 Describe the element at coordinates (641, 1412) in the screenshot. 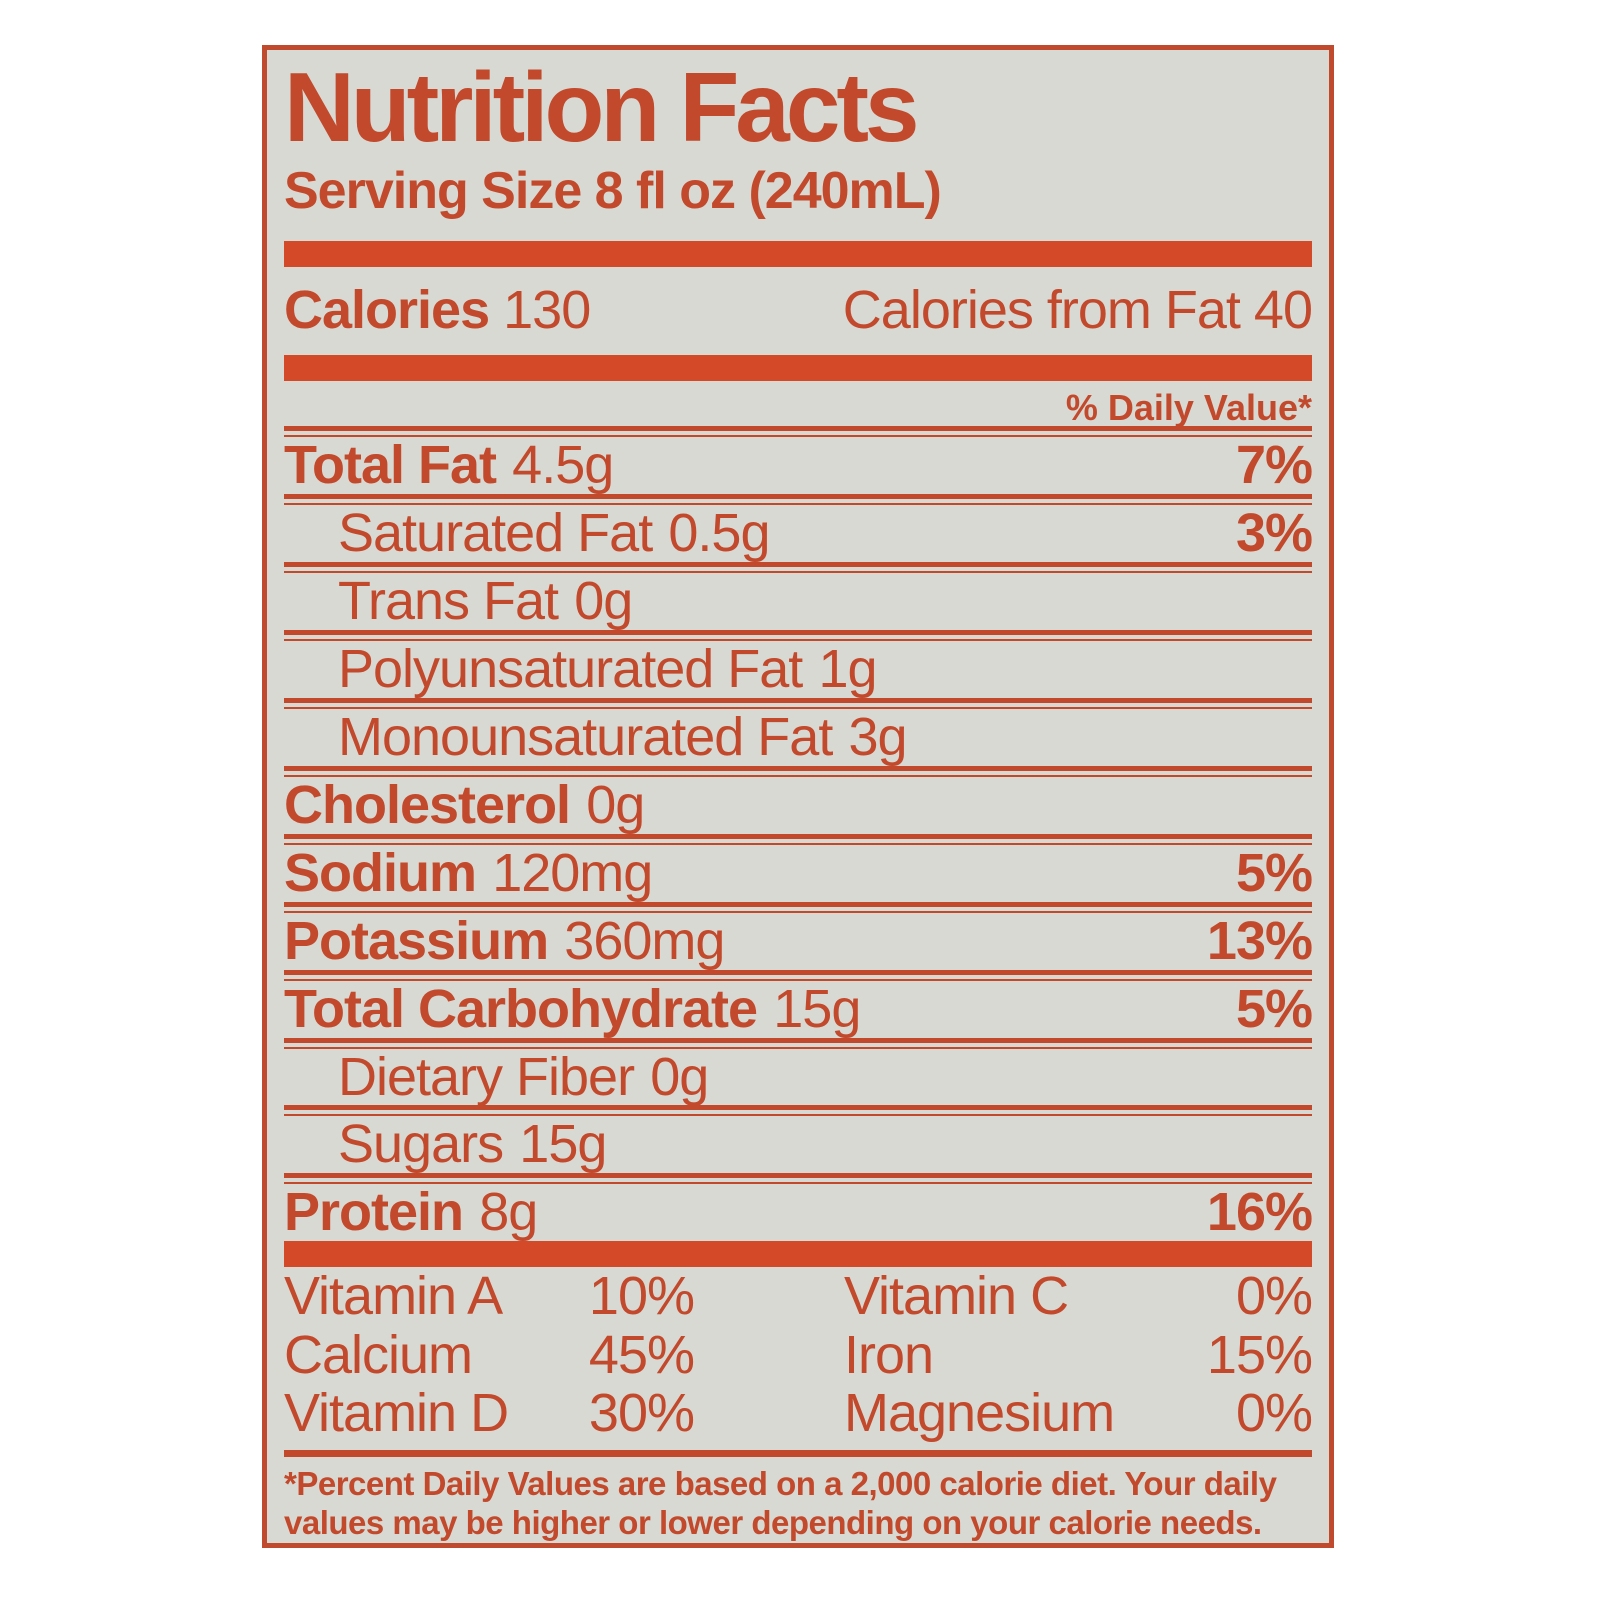

I see `vitamin-value: 30%` at that location.